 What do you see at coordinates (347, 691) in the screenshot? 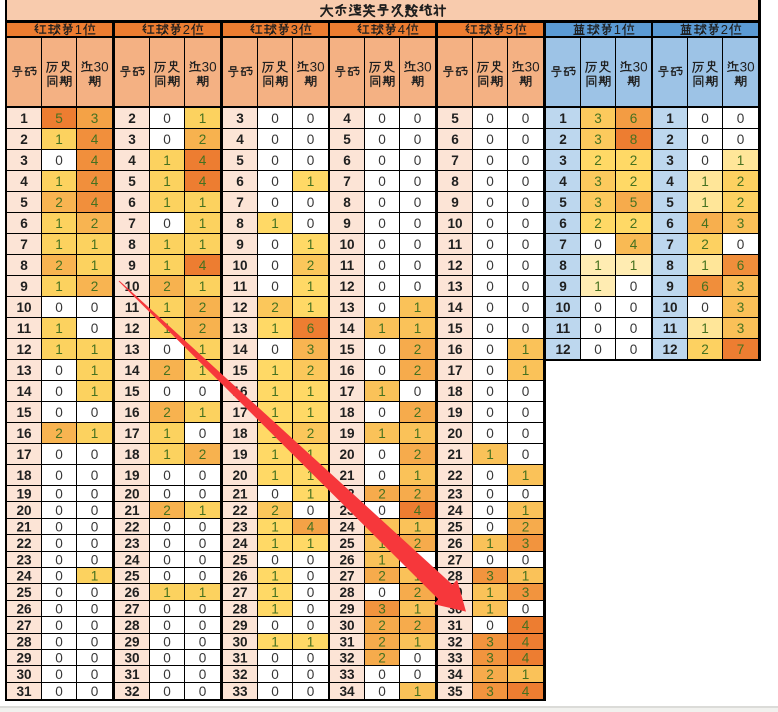
I see `svg-text: 34` at bounding box center [347, 691].